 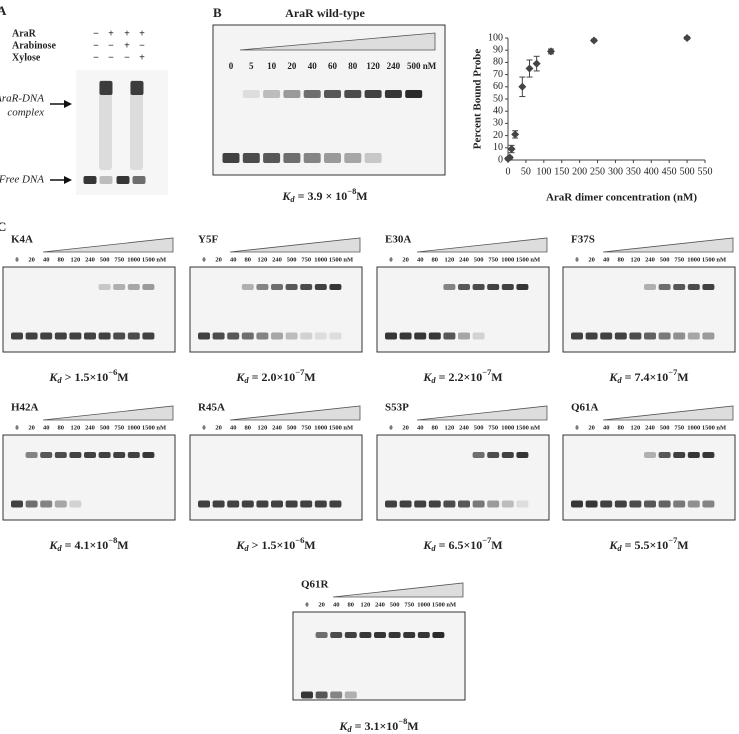 What do you see at coordinates (25, 408) in the screenshot?
I see `mutant-name: H42A` at bounding box center [25, 408].